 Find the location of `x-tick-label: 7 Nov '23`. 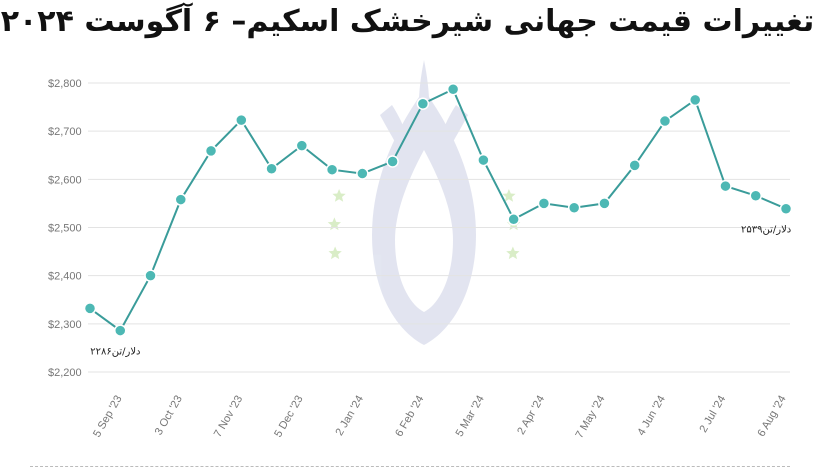

x-tick-label: 7 Nov '23 is located at coordinates (228, 417).